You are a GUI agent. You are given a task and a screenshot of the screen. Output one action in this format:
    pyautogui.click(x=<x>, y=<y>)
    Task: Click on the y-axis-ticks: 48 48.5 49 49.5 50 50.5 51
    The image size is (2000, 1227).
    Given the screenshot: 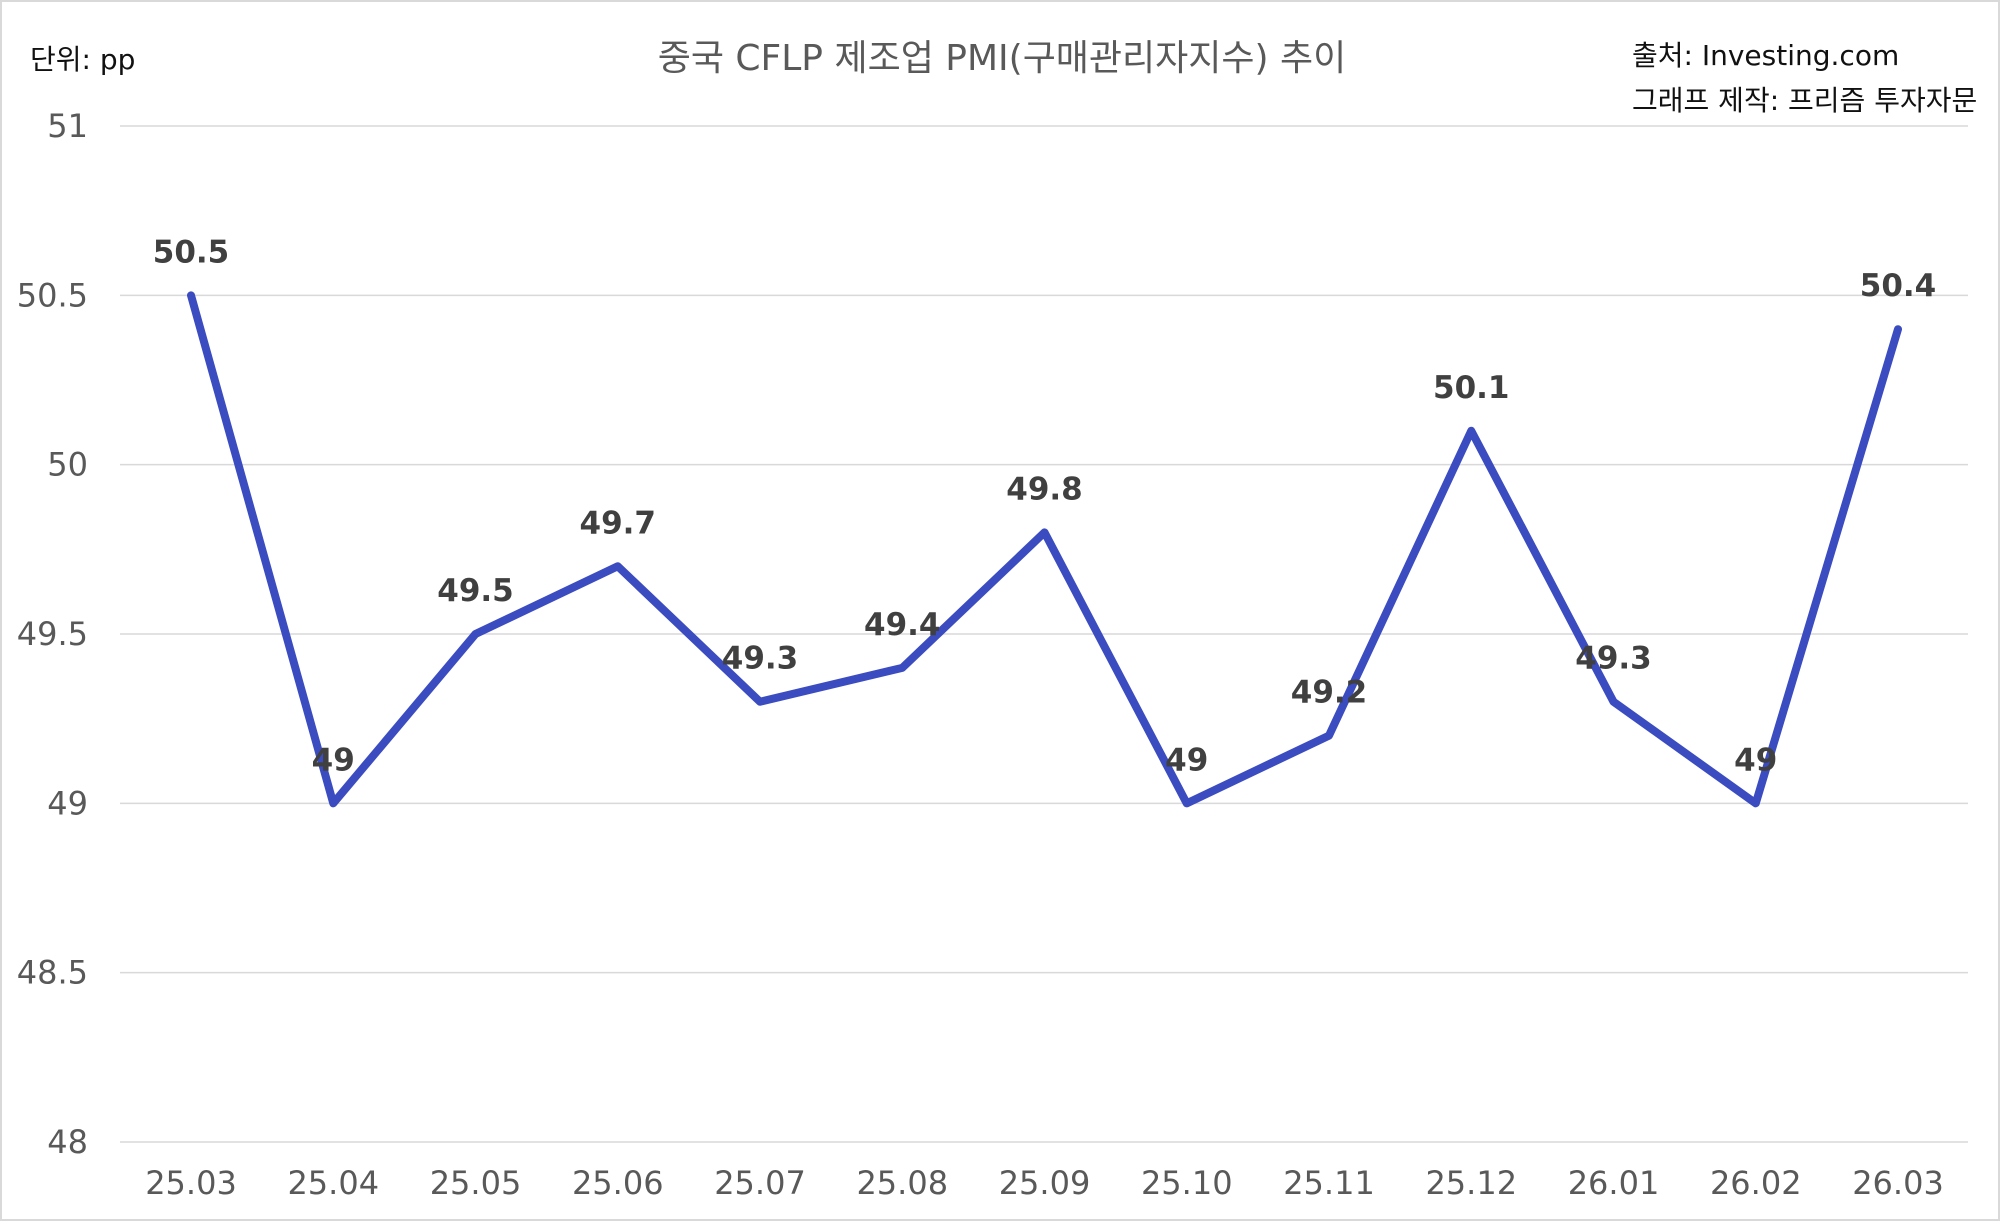 What is the action you would take?
    pyautogui.click(x=52, y=634)
    